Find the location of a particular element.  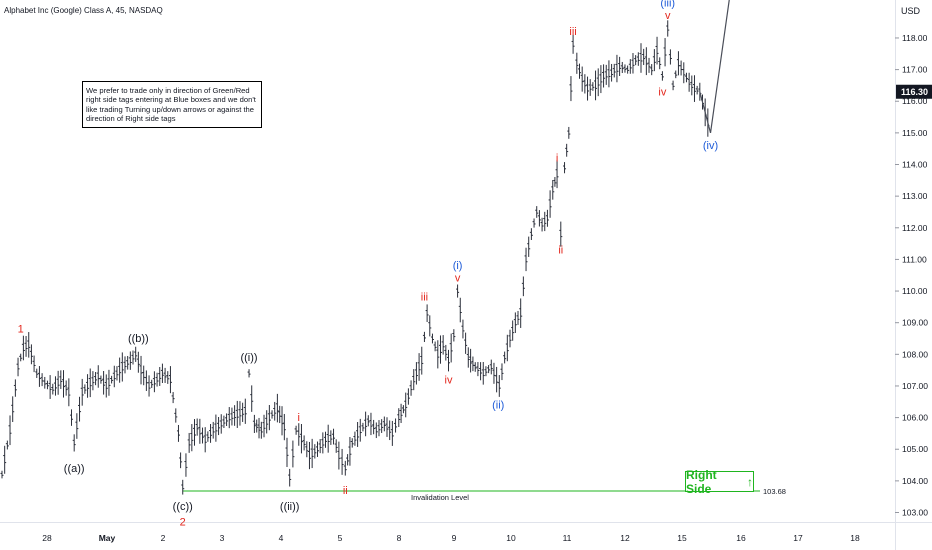

y-tick-label: 111.00 is located at coordinates (914, 259).